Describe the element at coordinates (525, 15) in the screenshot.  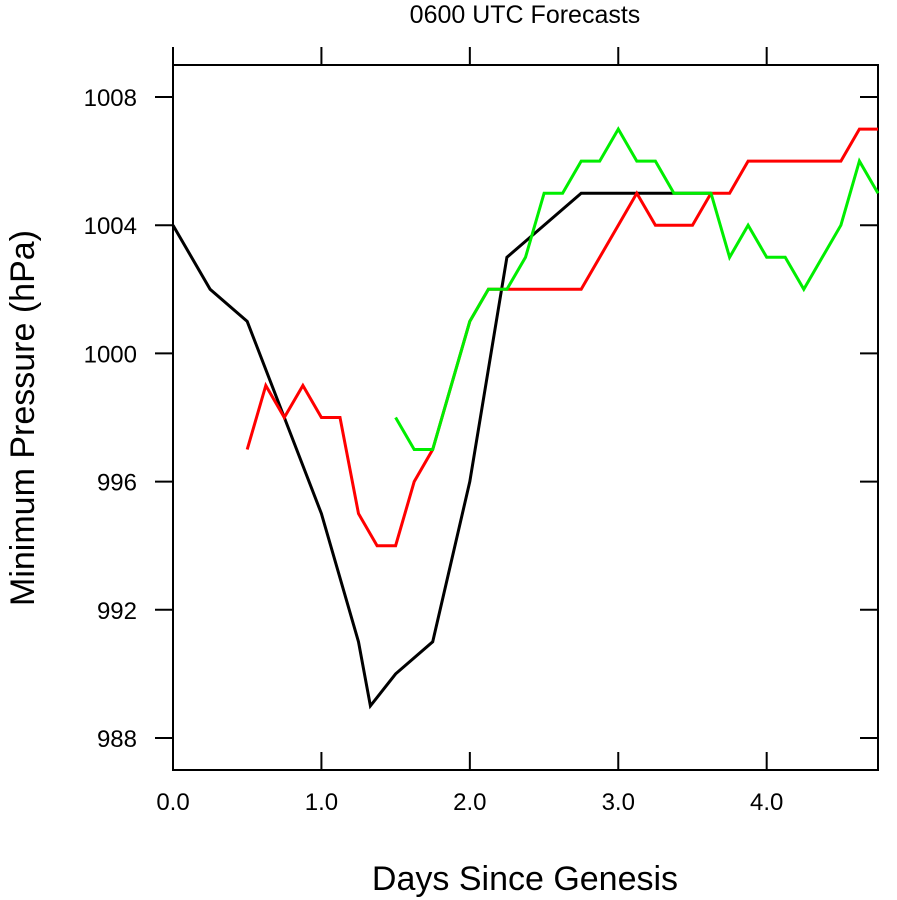
I see `chart-title: 0600 UTC Forecasts` at that location.